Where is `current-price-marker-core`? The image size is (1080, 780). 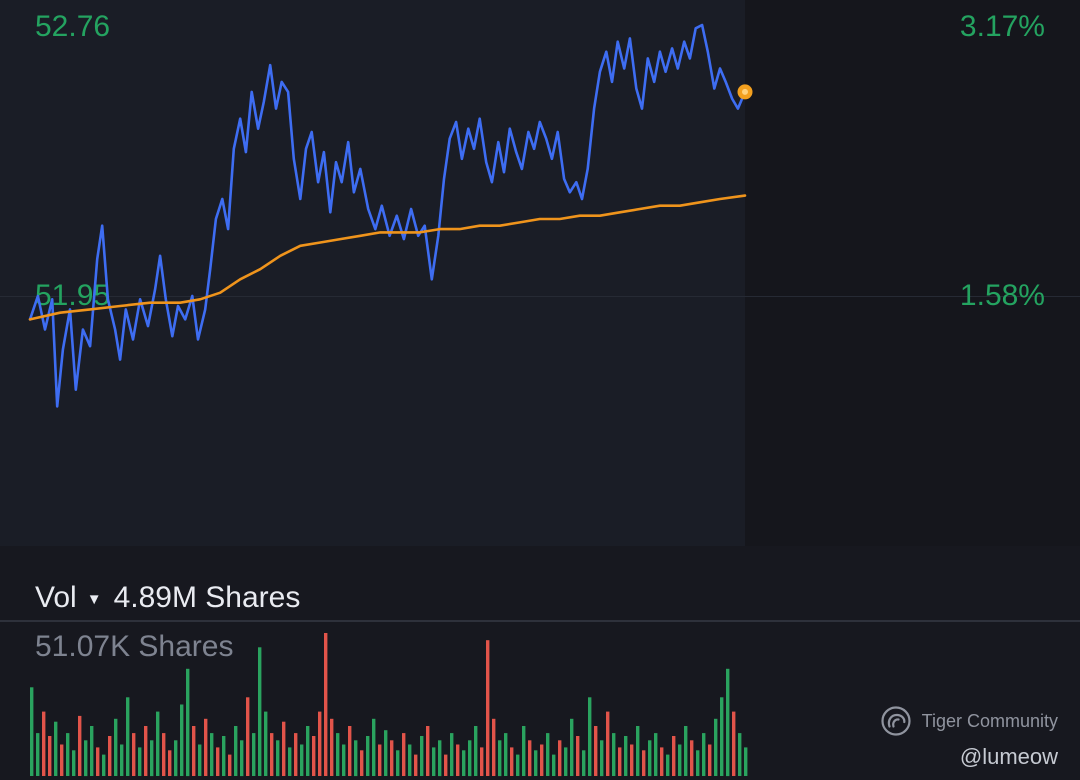 current-price-marker-core is located at coordinates (745, 91).